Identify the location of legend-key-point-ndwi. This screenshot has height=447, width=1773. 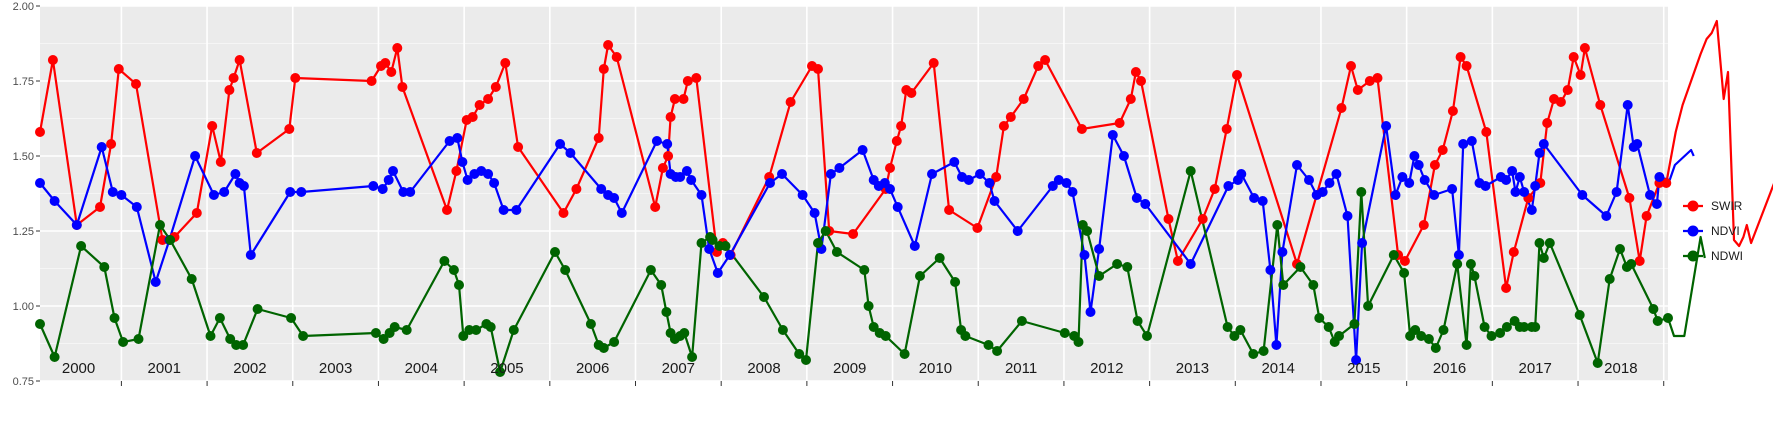
(1693, 256).